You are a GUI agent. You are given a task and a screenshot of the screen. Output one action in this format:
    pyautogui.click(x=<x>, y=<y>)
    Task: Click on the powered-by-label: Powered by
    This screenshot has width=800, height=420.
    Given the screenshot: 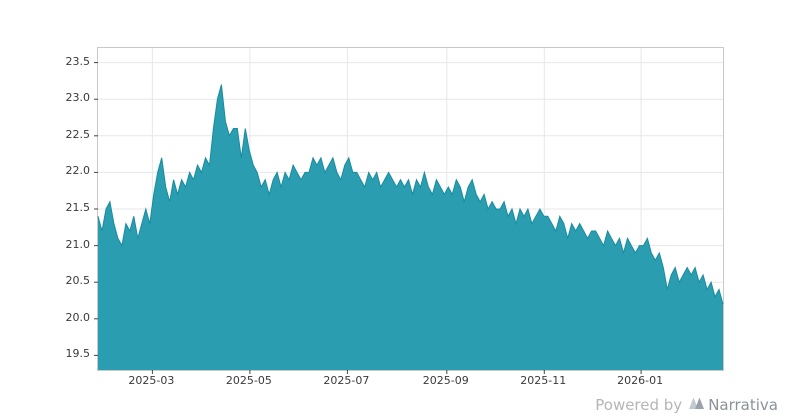 What is the action you would take?
    pyautogui.click(x=639, y=405)
    